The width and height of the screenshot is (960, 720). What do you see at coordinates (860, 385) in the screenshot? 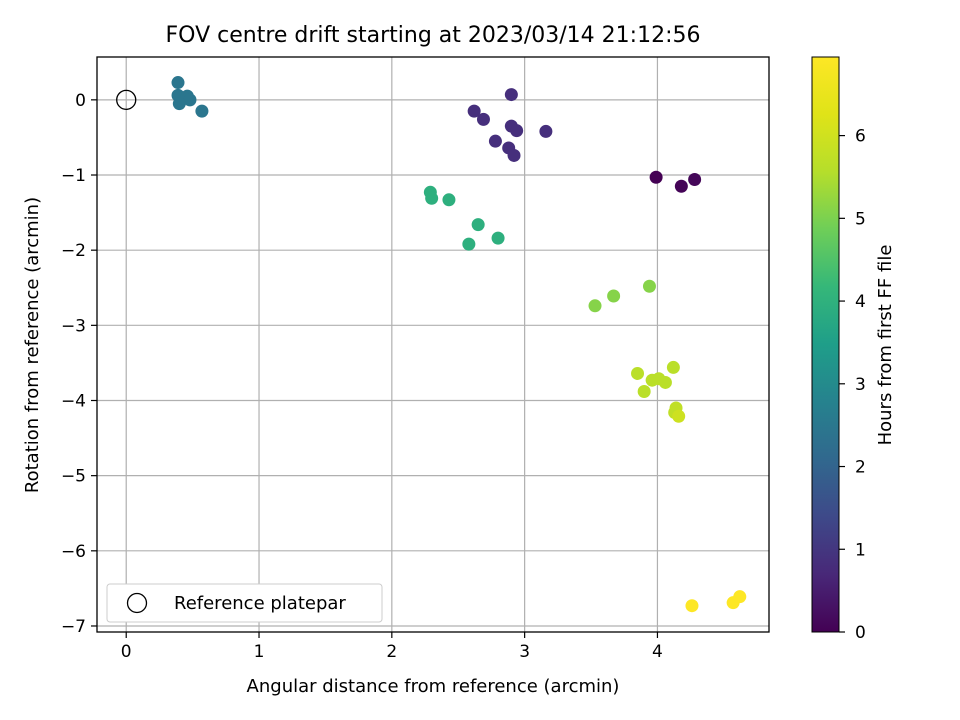
I see `colorbar-tick-label: 3` at bounding box center [860, 385].